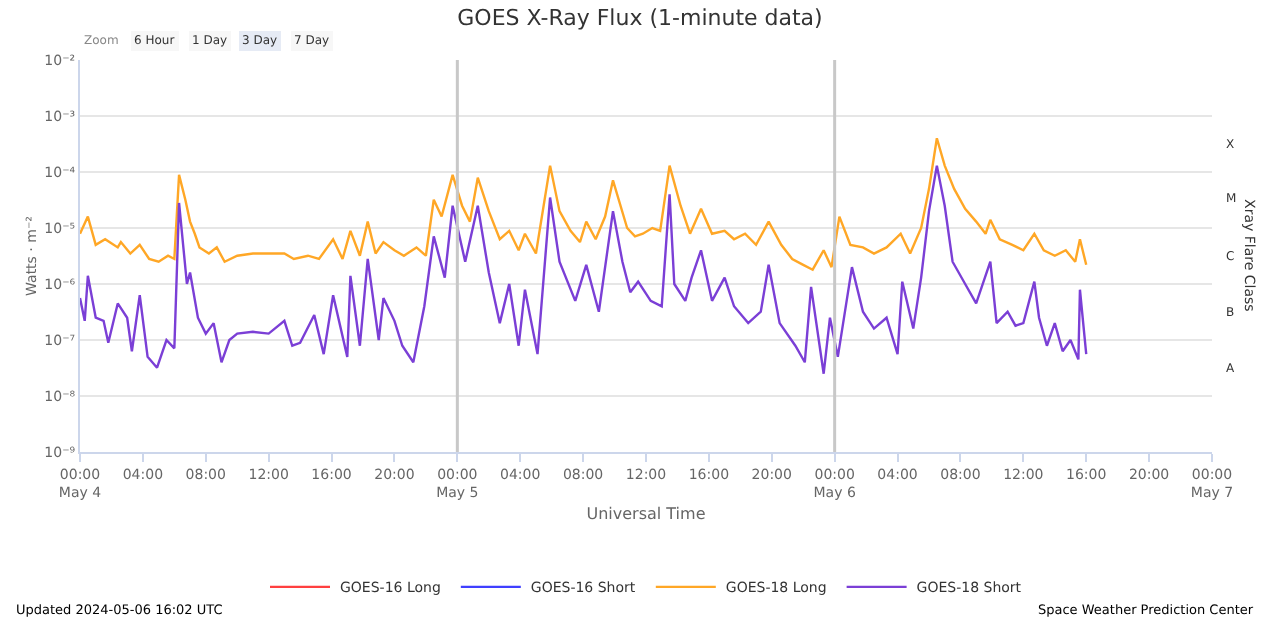  I want to click on chart-title: GOES X-Ray Flux (1-minute data), so click(640, 18).